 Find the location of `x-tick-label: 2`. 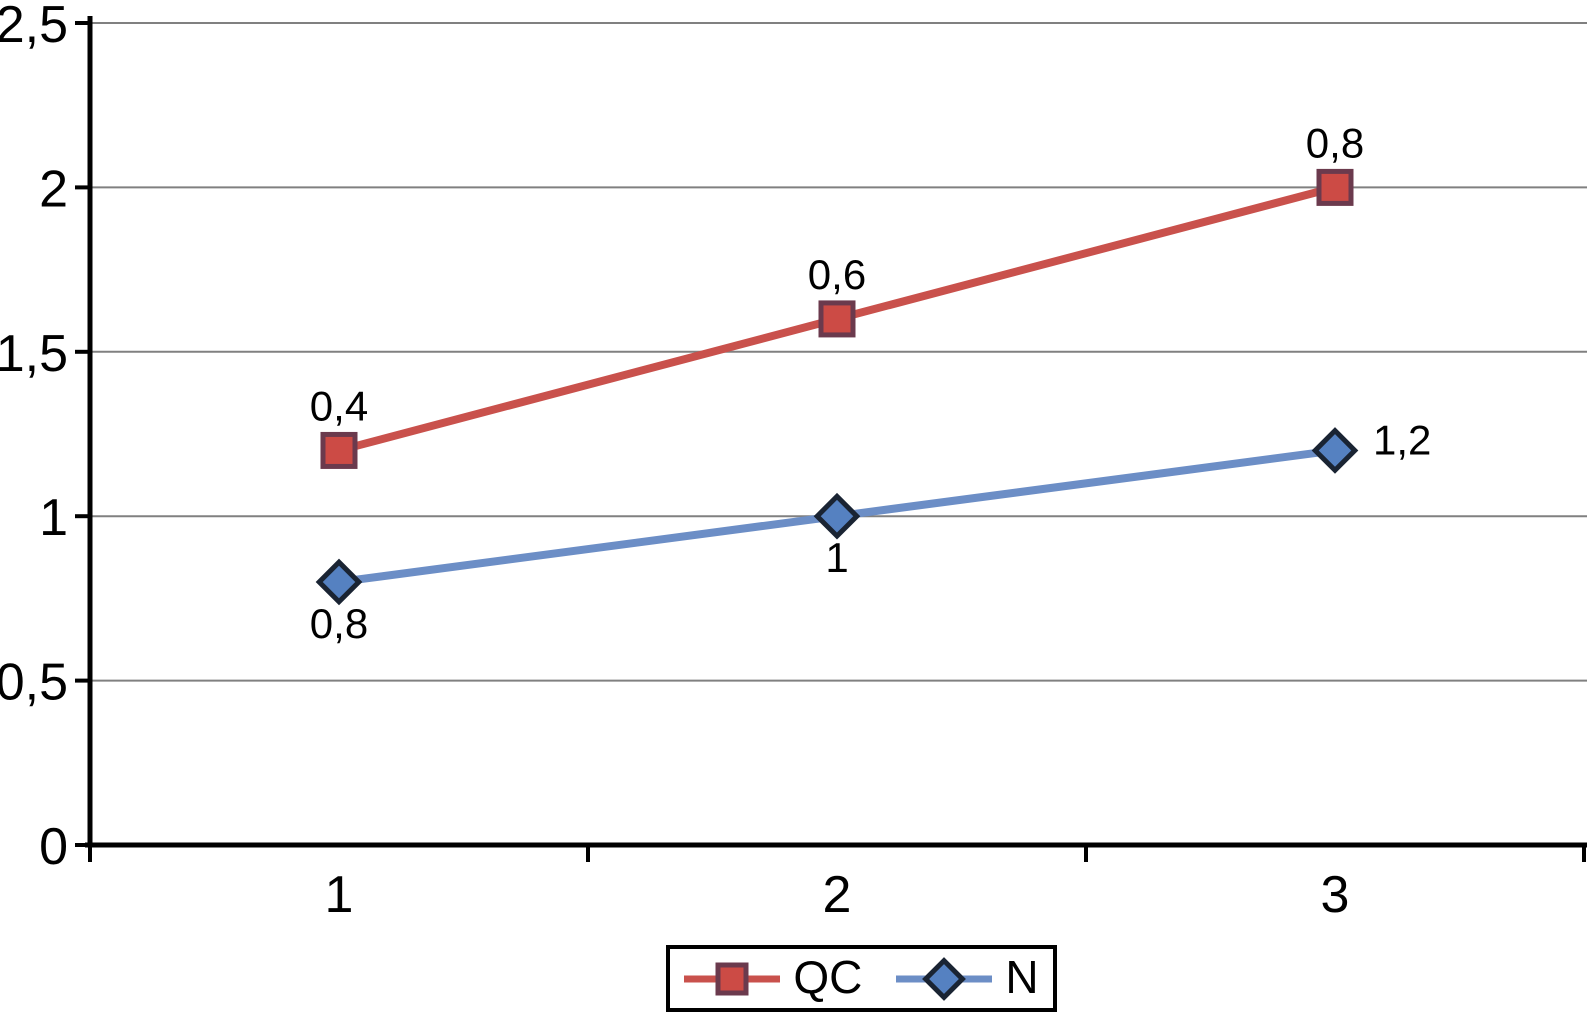

x-tick-label: 2 is located at coordinates (837, 895).